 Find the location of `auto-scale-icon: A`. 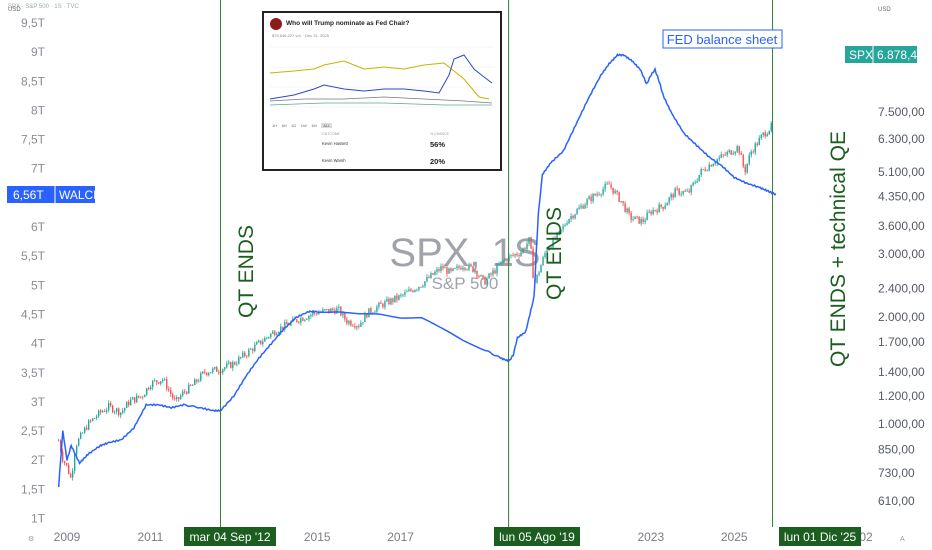

auto-scale-icon: A is located at coordinates (902, 539).